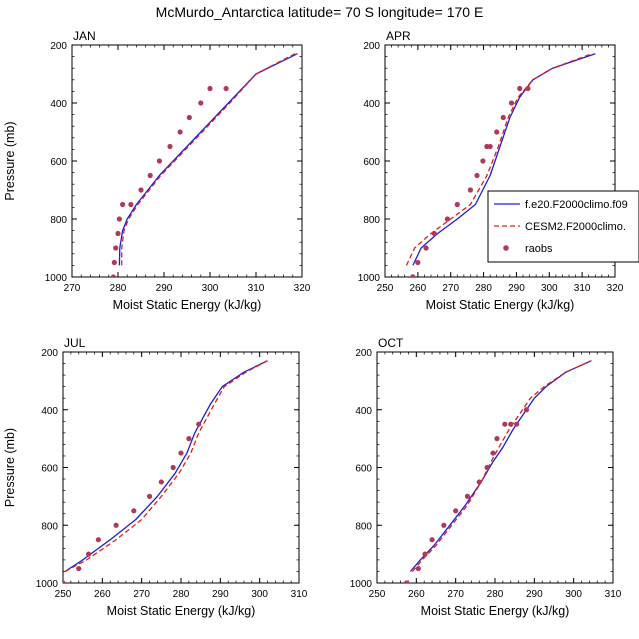  I want to click on x-tick-label: 320, so click(615, 288).